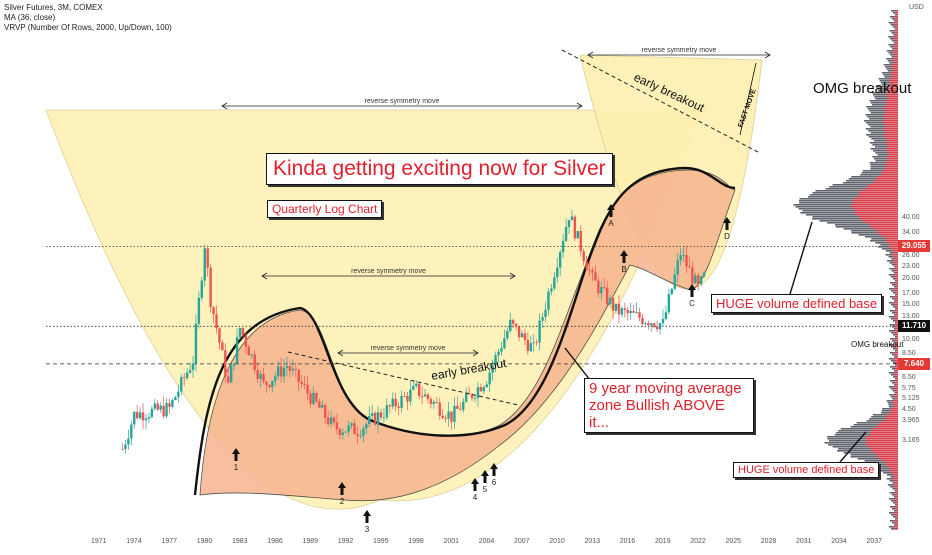 Image resolution: width=932 pixels, height=555 pixels. Describe the element at coordinates (611, 210) in the screenshot. I see `up-arrow-marker-icon` at that location.